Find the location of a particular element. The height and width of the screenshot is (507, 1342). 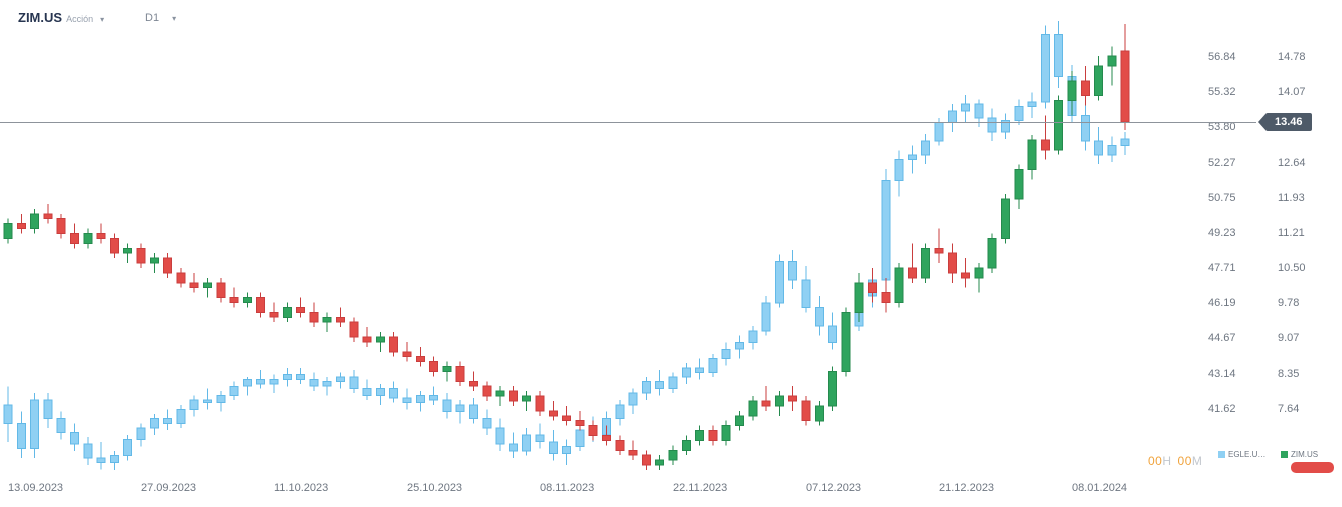

price-tick-label: 41.62 is located at coordinates (1222, 409).